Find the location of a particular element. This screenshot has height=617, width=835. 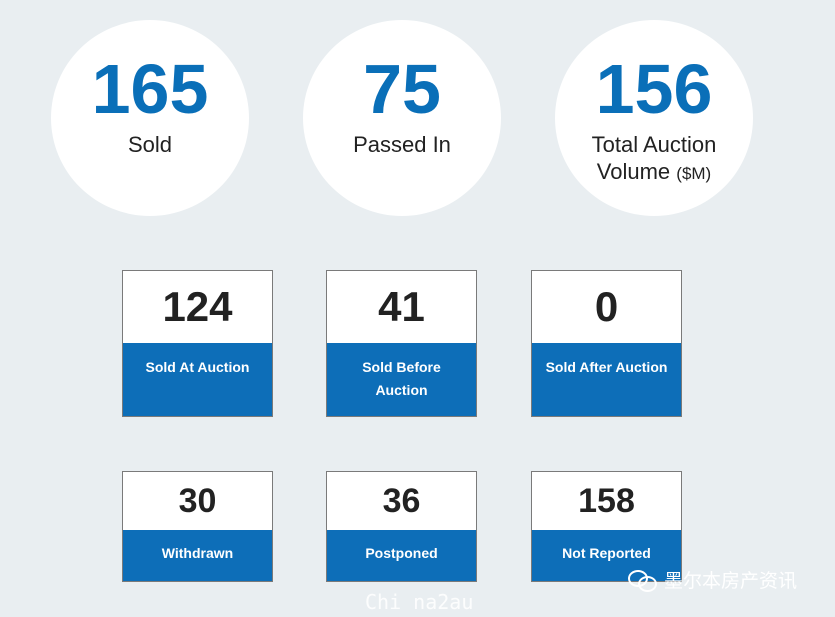

total-volume-label: Total Auction Volume is located at coordinates (654, 158).